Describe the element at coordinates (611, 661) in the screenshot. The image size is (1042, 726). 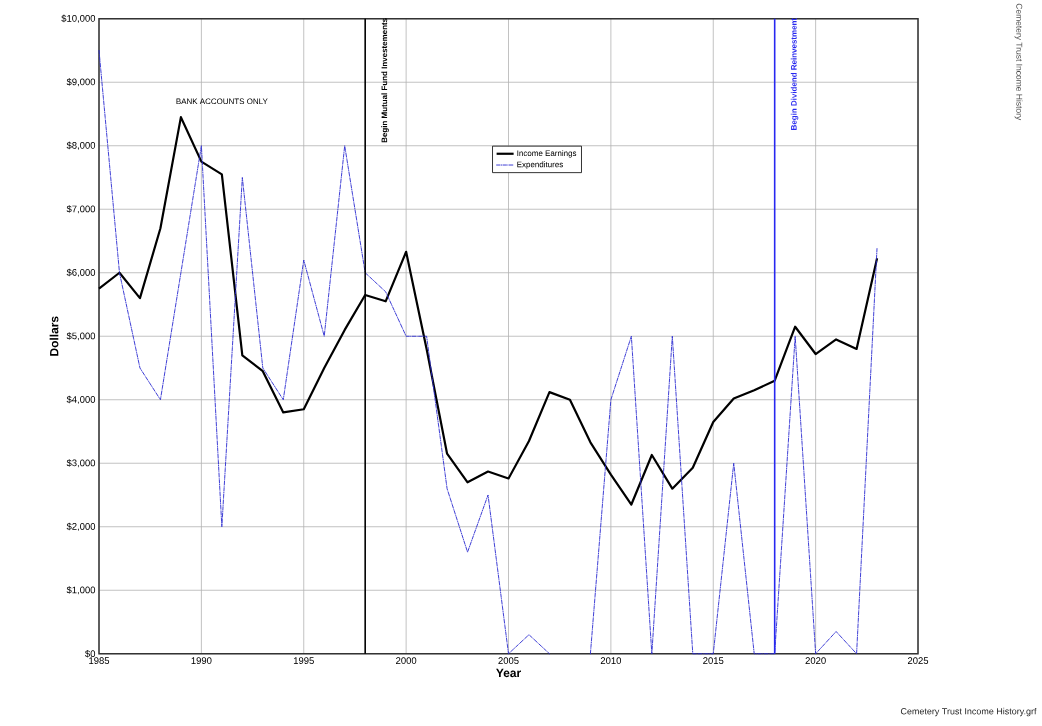
I see `x-tick-label: 2010` at that location.